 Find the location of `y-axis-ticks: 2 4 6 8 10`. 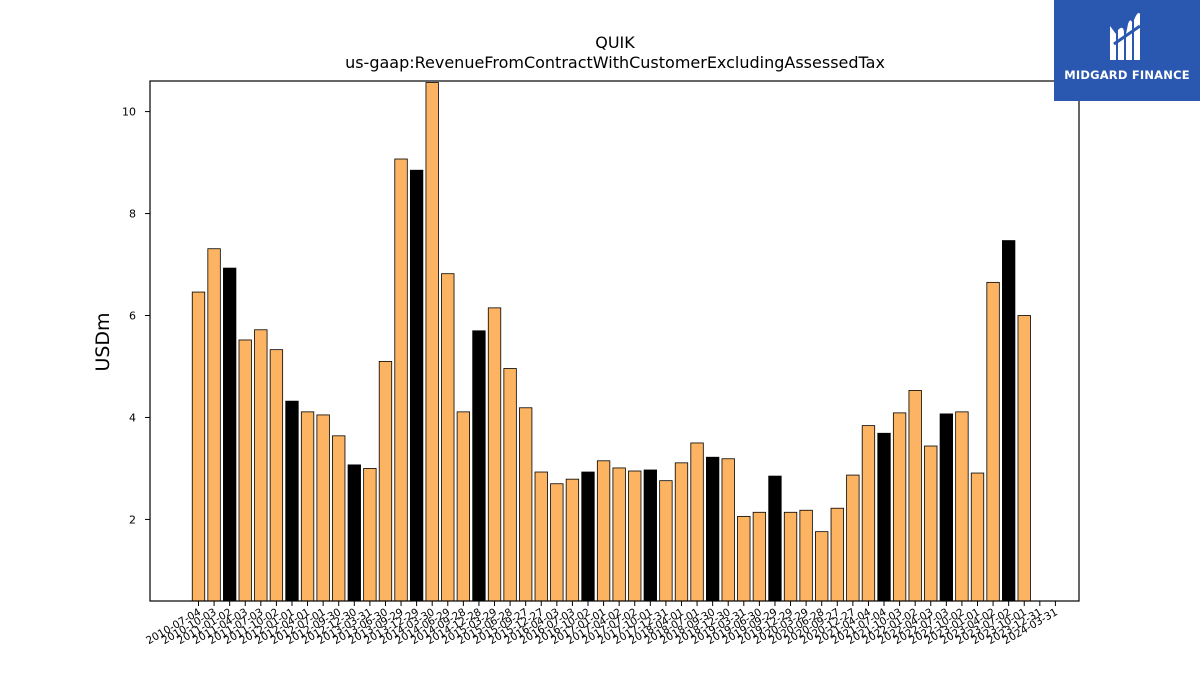

y-axis-ticks: 2 4 6 8 10 is located at coordinates (136, 316).